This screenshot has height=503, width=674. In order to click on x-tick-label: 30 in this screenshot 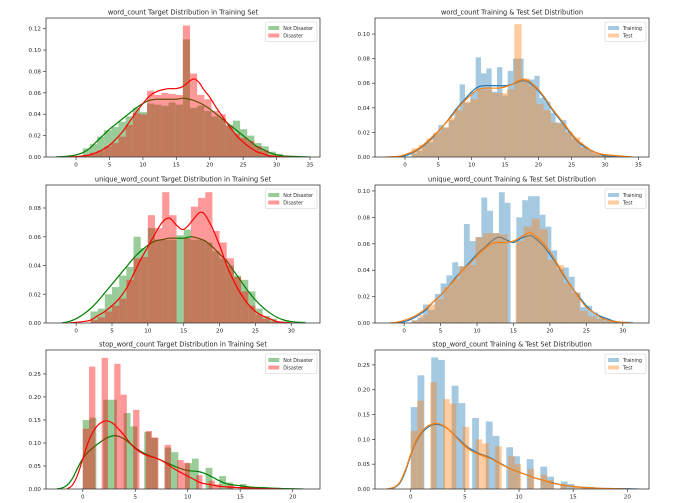, I will do `click(605, 166)`.